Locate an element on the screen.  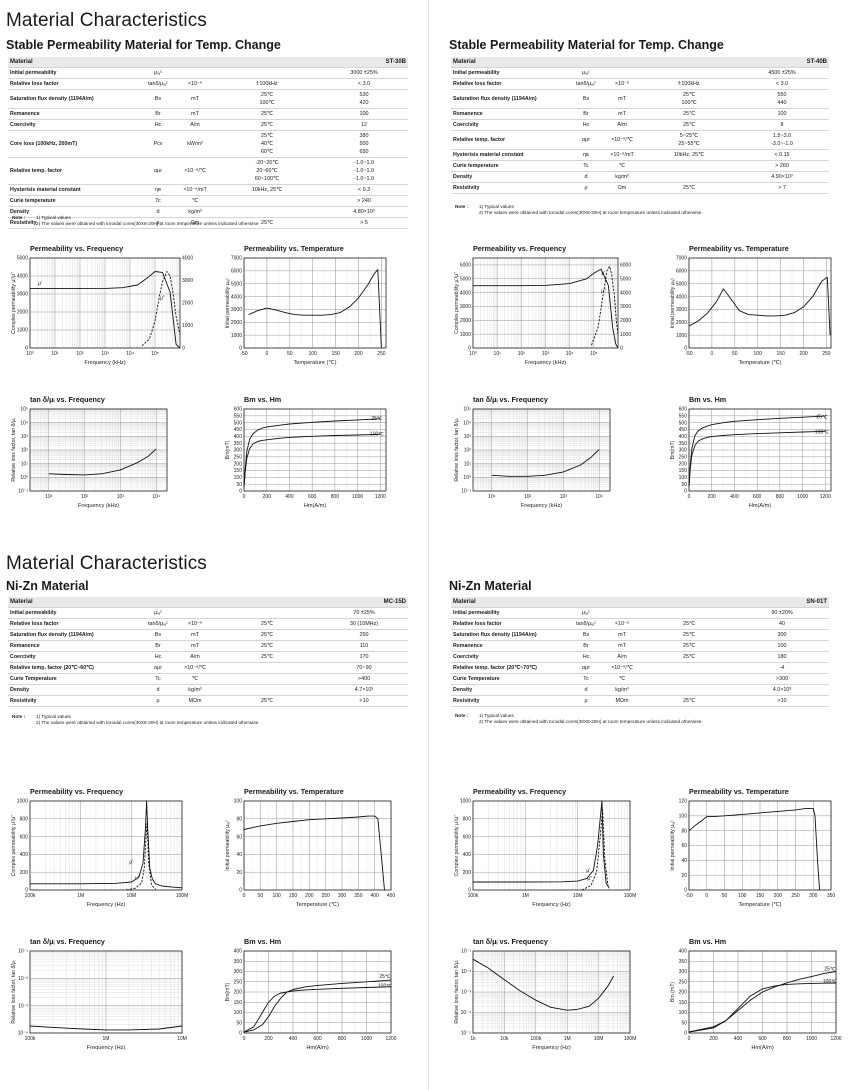
property-name: Saturation flux density (1194A/m) is located at coordinates (495, 98).